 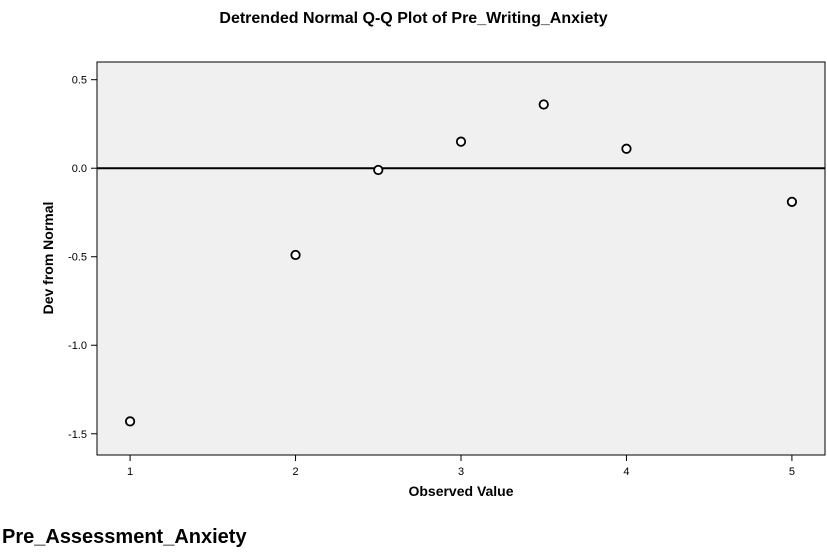 What do you see at coordinates (77, 346) in the screenshot?
I see `y-tick-label: -1.0` at bounding box center [77, 346].